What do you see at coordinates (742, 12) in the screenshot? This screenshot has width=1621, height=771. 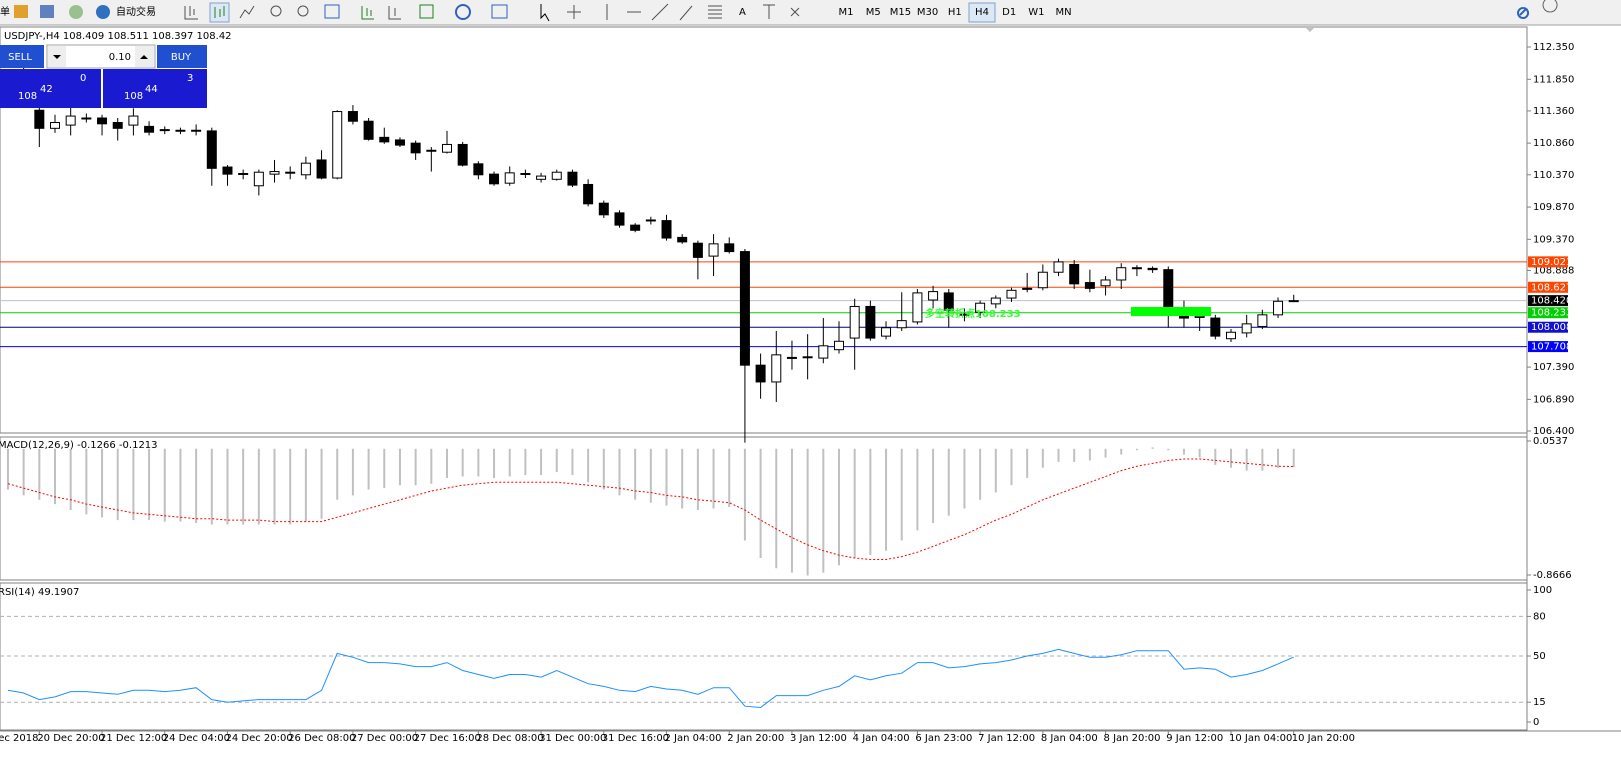 I see `label-icon: A` at bounding box center [742, 12].